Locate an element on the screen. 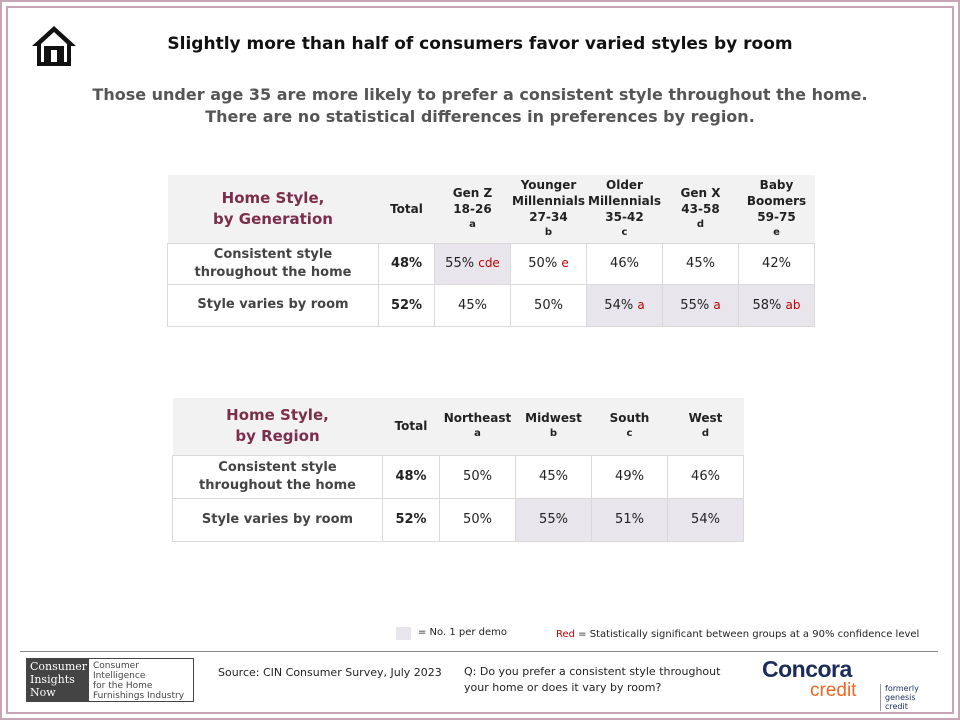  row-label-line: Consistent style is located at coordinates (277, 467).